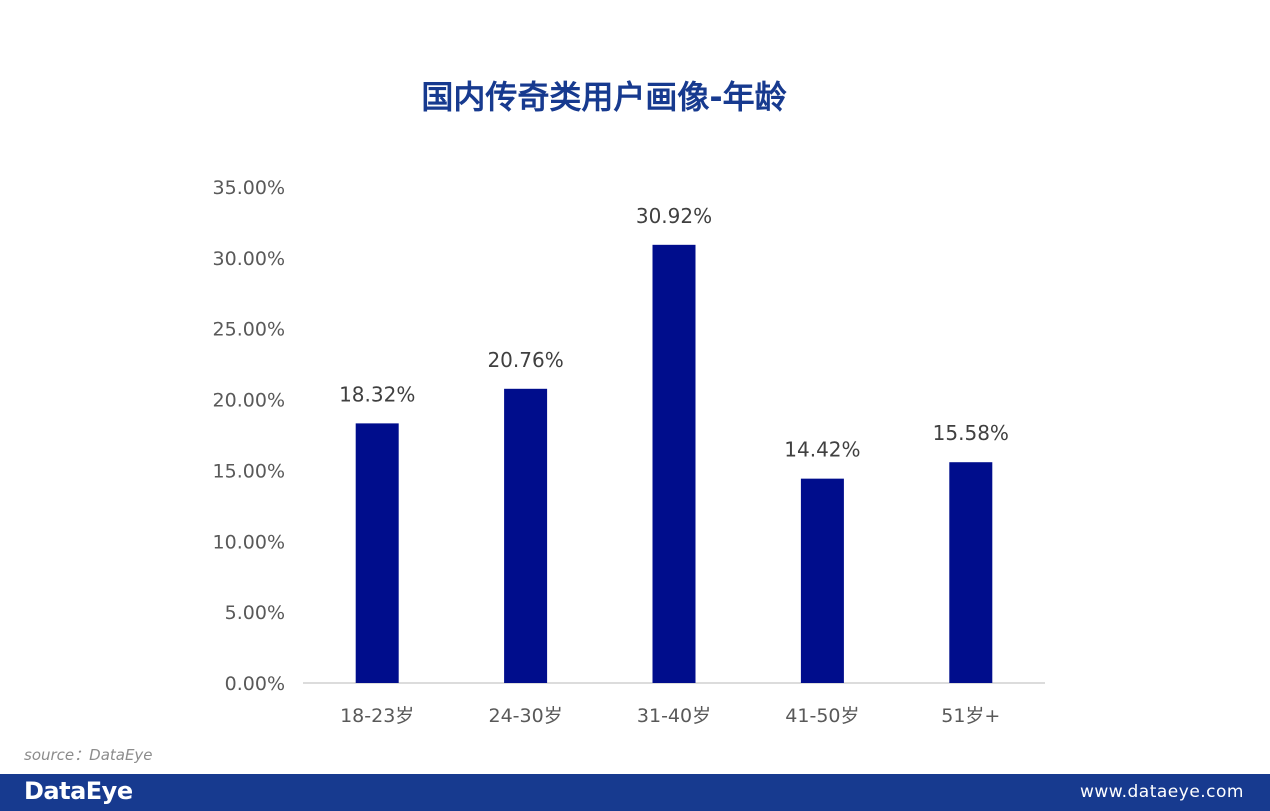  I want to click on y-tick-label: 25.00%, so click(249, 330).